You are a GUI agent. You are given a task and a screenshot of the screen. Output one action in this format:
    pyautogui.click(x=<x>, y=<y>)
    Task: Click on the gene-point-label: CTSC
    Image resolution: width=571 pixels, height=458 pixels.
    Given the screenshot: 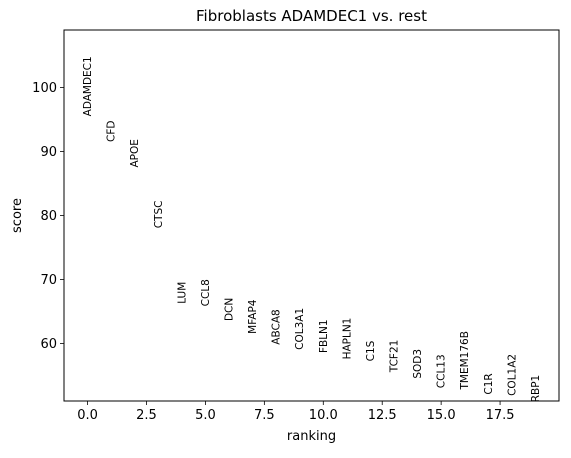 What is the action you would take?
    pyautogui.click(x=159, y=215)
    